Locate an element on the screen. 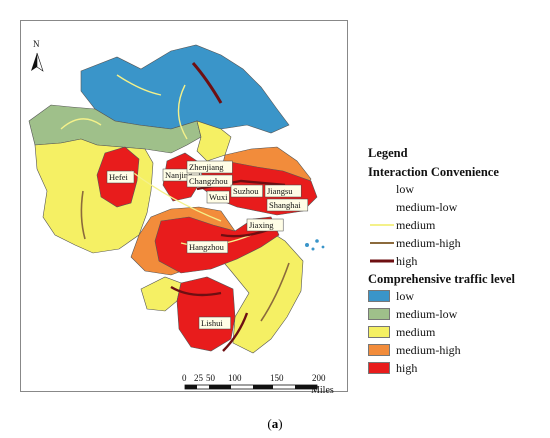 The height and width of the screenshot is (438, 550). city-label-zhenjiang: Zhenjiang is located at coordinates (209, 167).